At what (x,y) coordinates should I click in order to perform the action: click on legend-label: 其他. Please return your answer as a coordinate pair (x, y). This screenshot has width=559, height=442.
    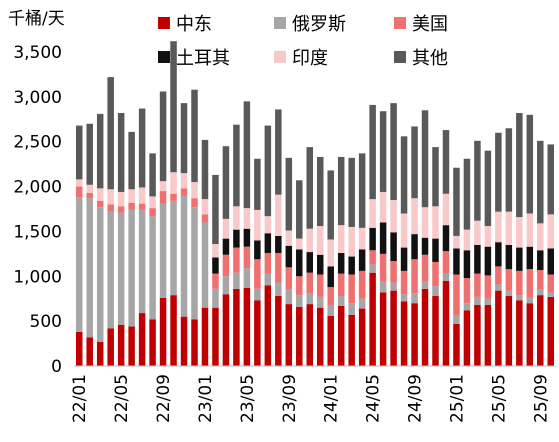
    Looking at the image, I should click on (430, 58).